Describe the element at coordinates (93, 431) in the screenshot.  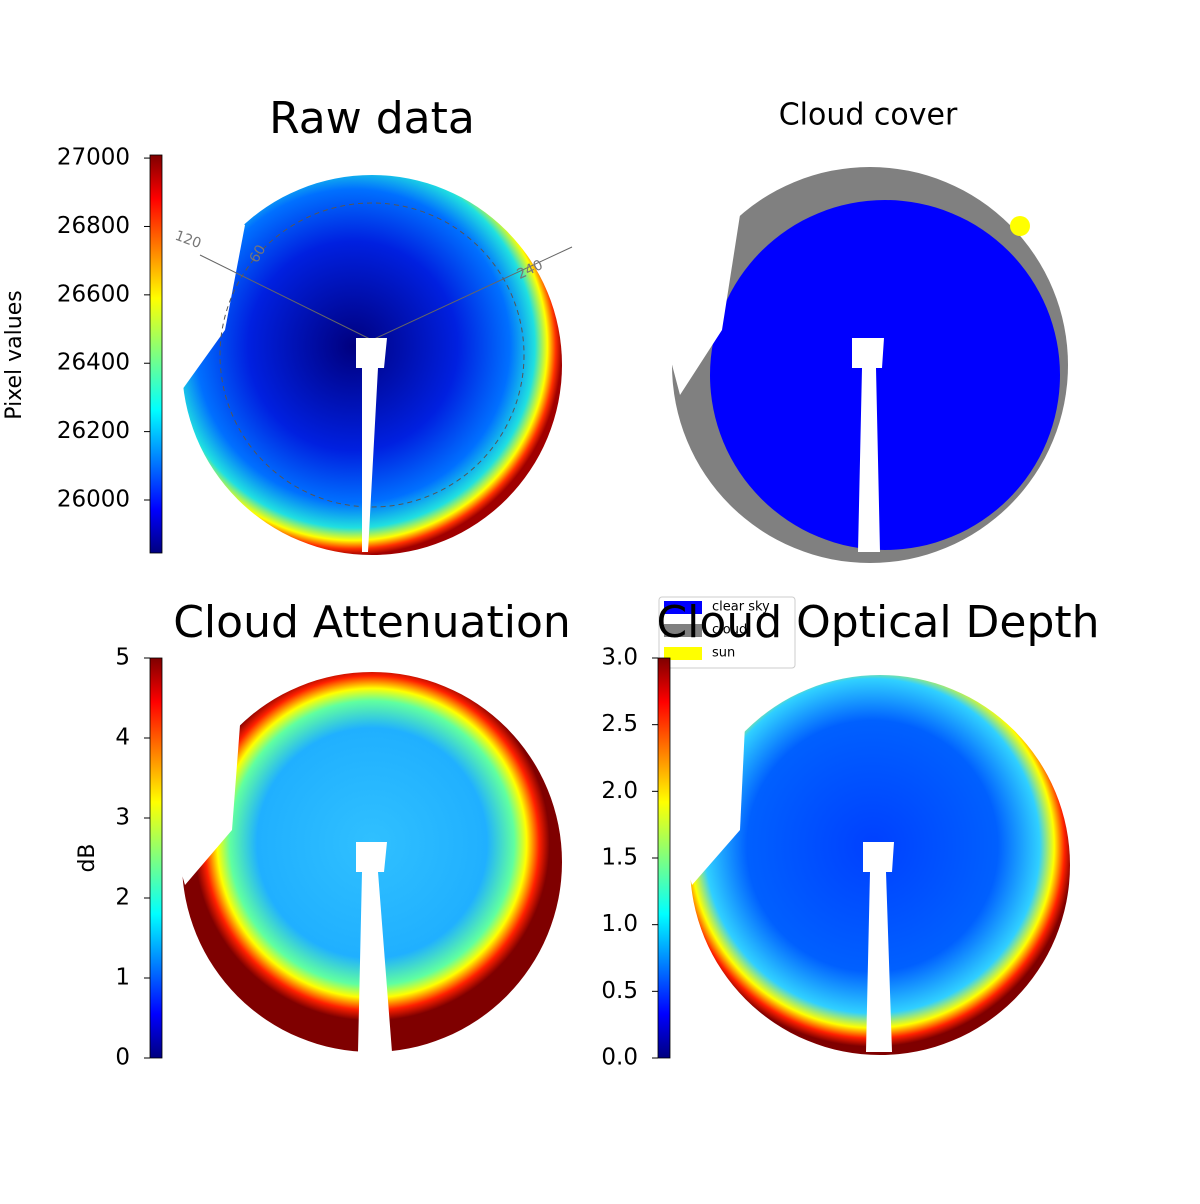
I see `tick-label: 26200` at that location.